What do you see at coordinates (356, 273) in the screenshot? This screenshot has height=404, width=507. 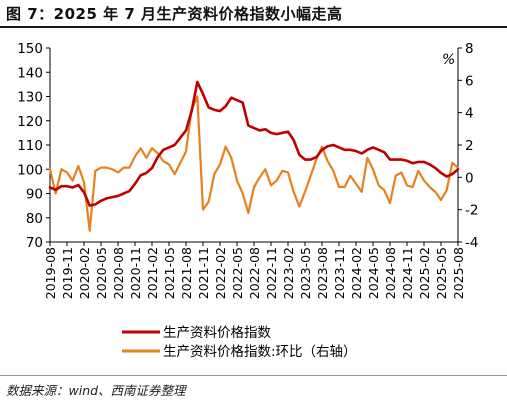 I see `x-tick-label: 2024-02` at bounding box center [356, 273].